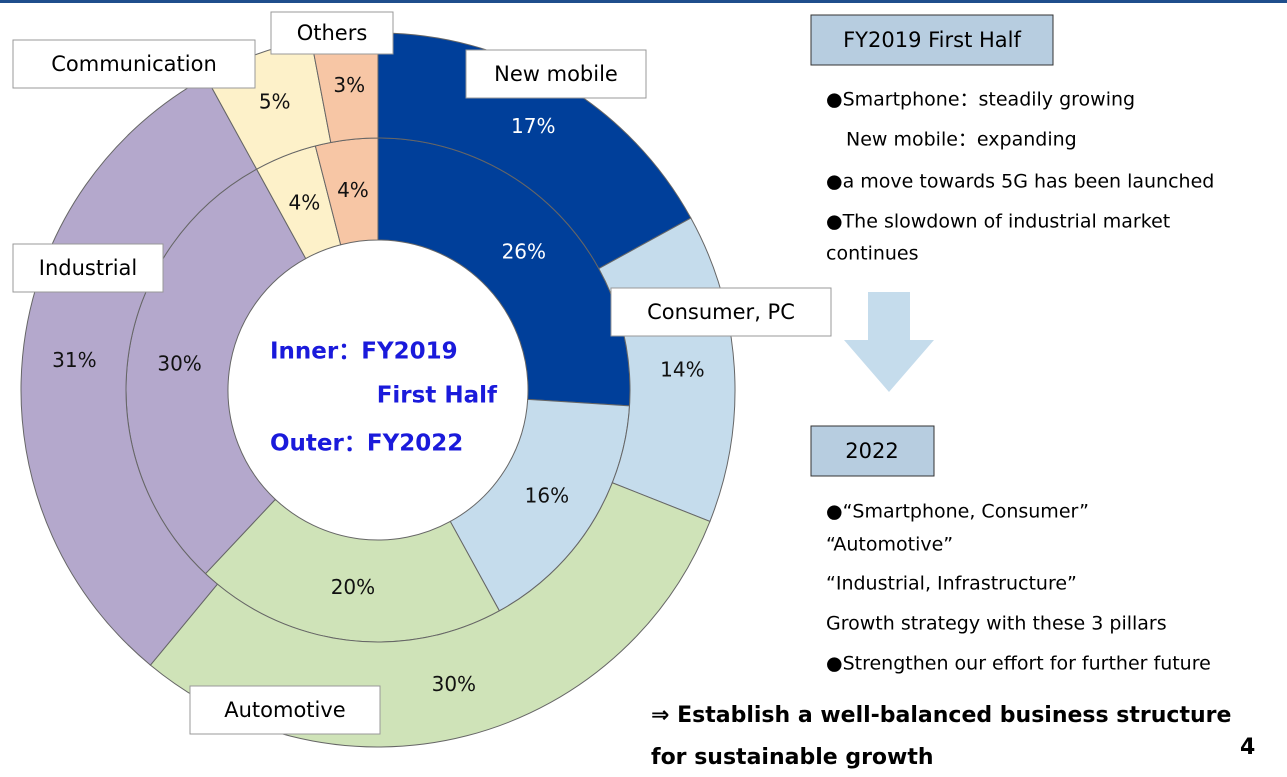 The image size is (1287, 777). Describe the element at coordinates (366, 444) in the screenshot. I see `center-text: Outer：FY2022` at that location.